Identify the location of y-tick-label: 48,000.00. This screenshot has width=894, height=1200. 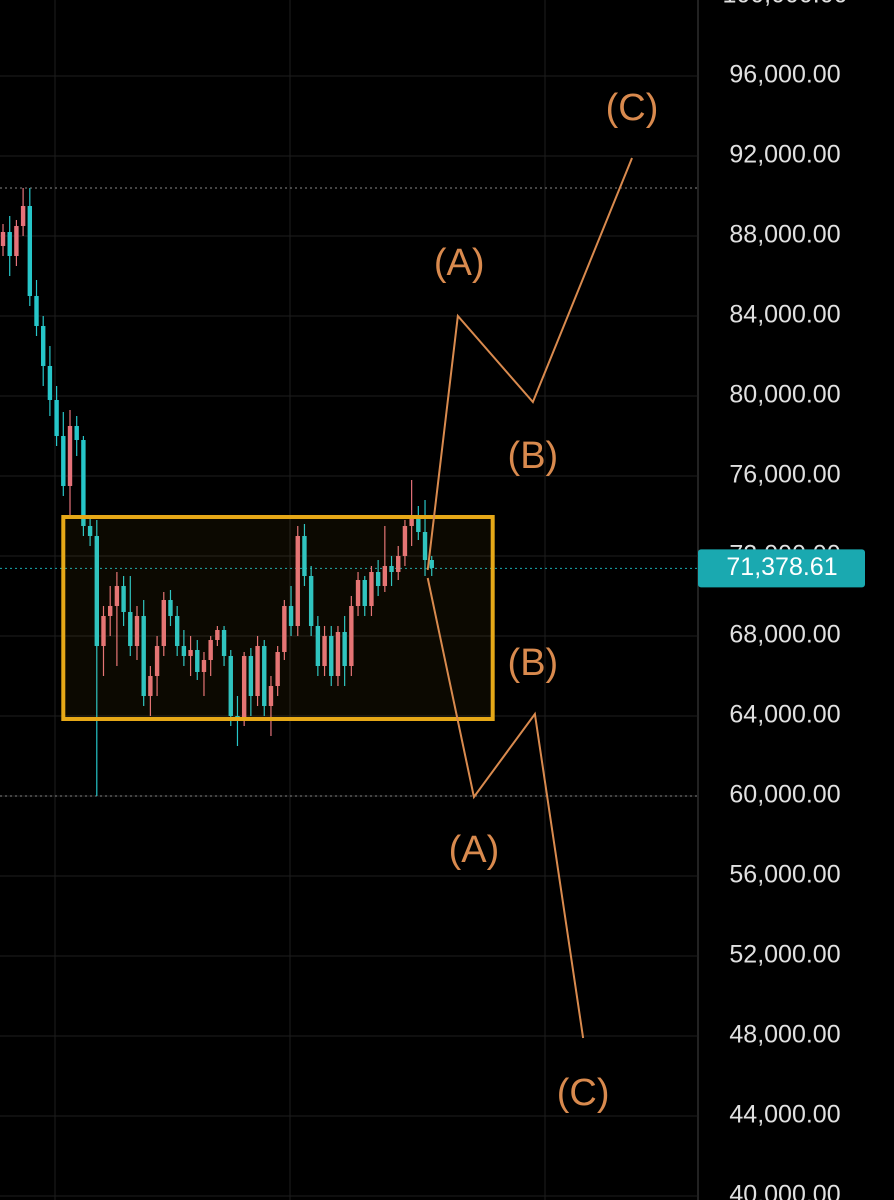
(784, 1035).